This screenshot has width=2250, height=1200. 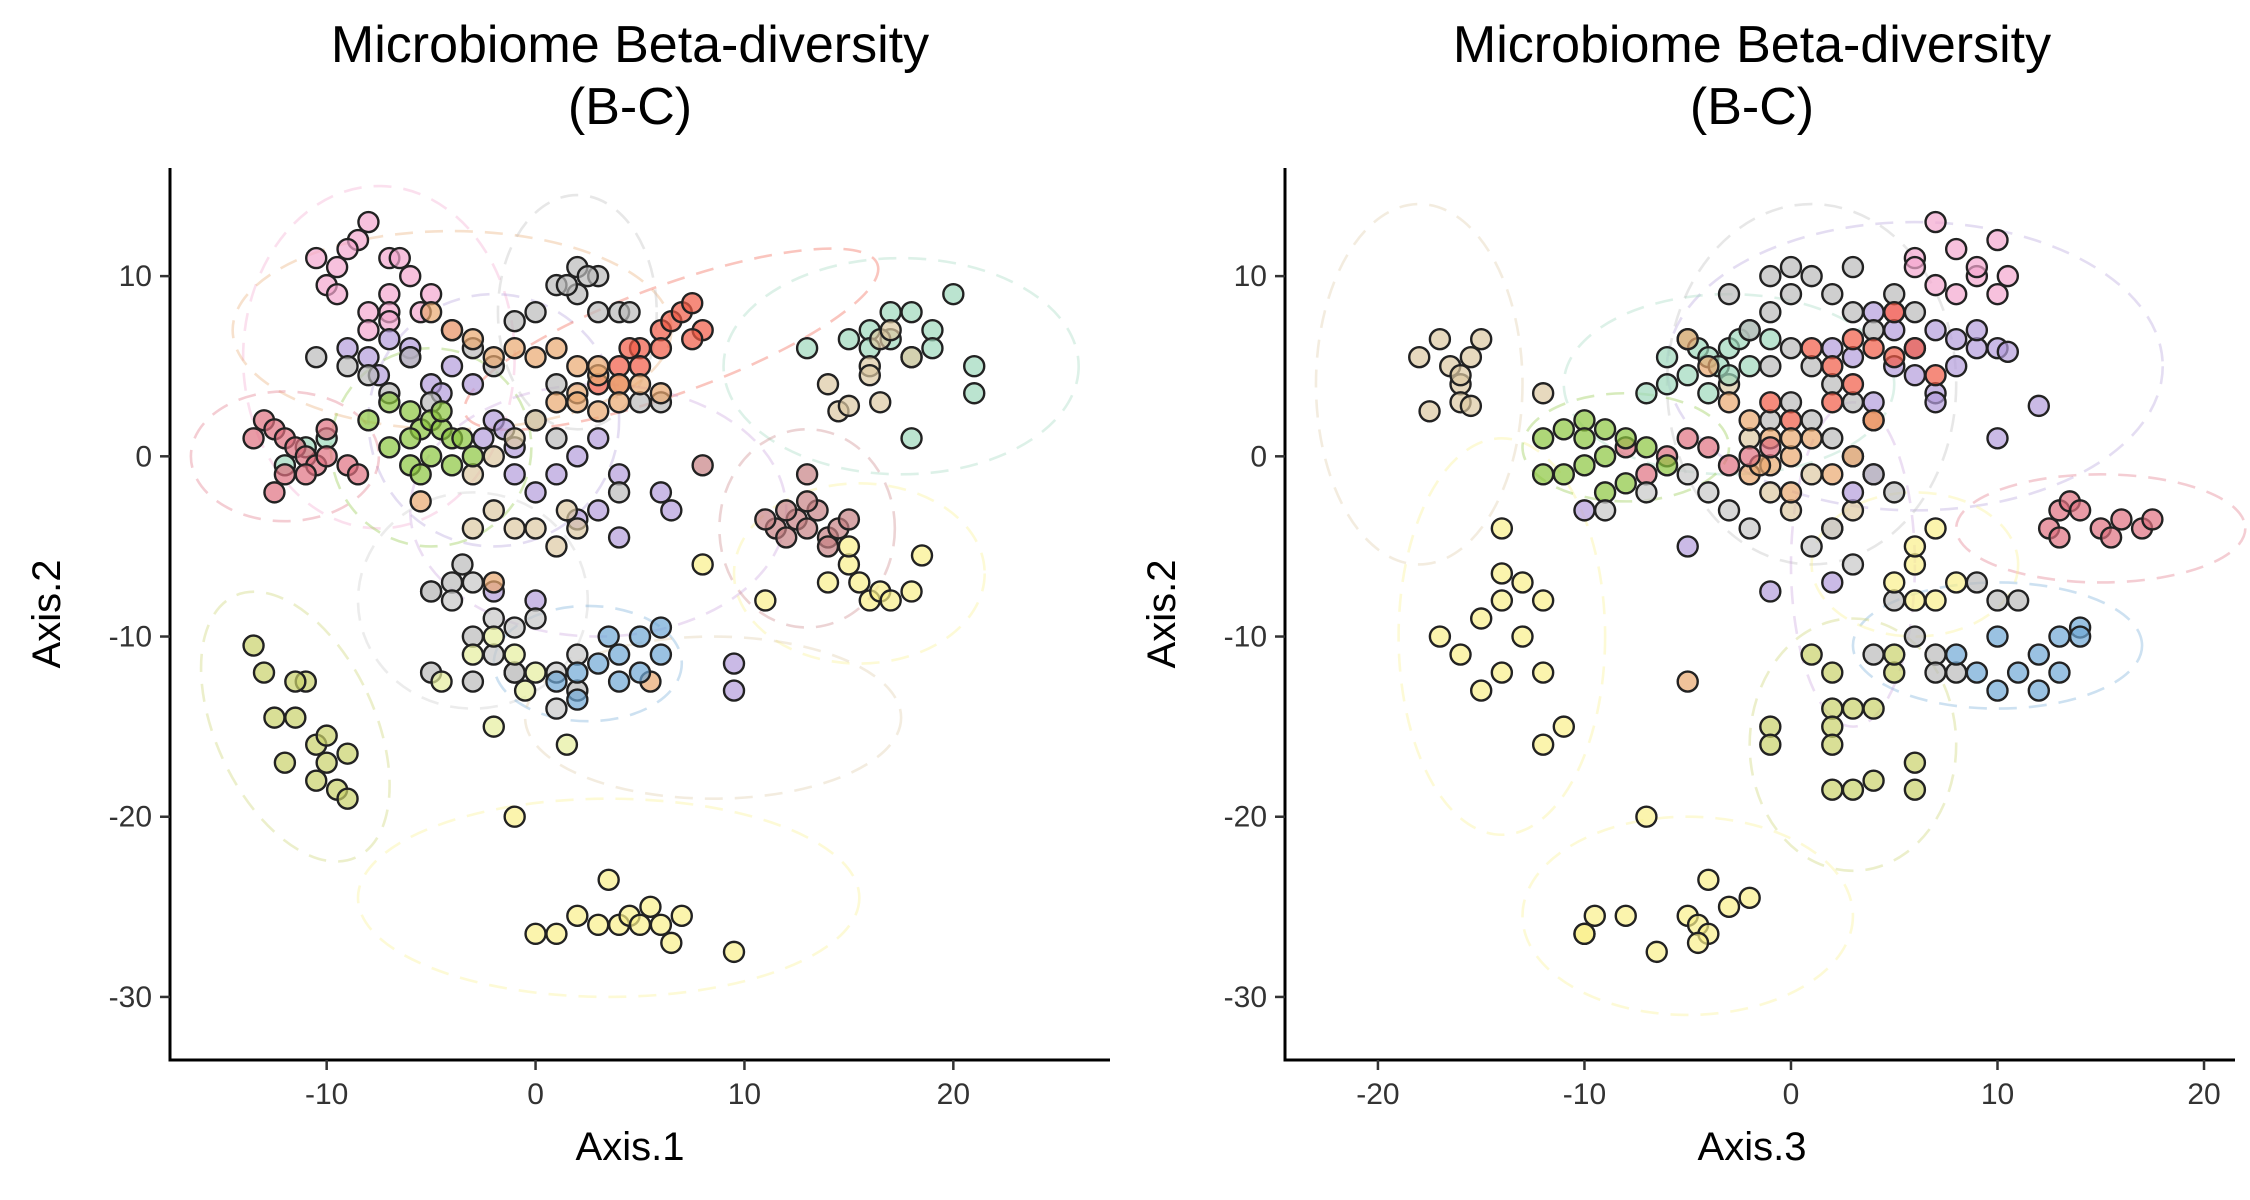 I want to click on y-tick-label: -20, so click(x=130, y=817).